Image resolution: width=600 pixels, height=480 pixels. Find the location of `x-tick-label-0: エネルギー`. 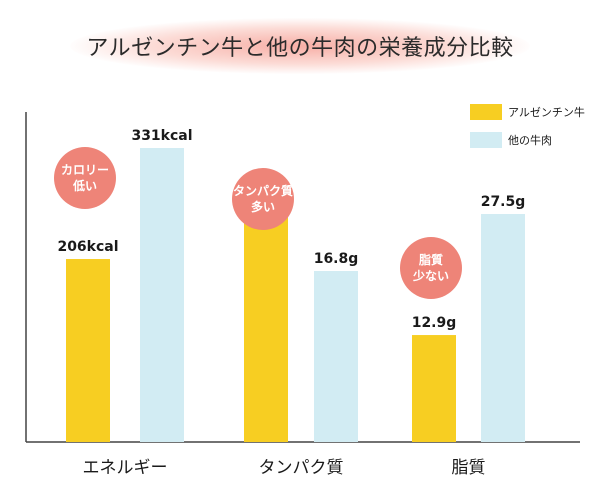

x-tick-label-0: エネルギー is located at coordinates (125, 468).